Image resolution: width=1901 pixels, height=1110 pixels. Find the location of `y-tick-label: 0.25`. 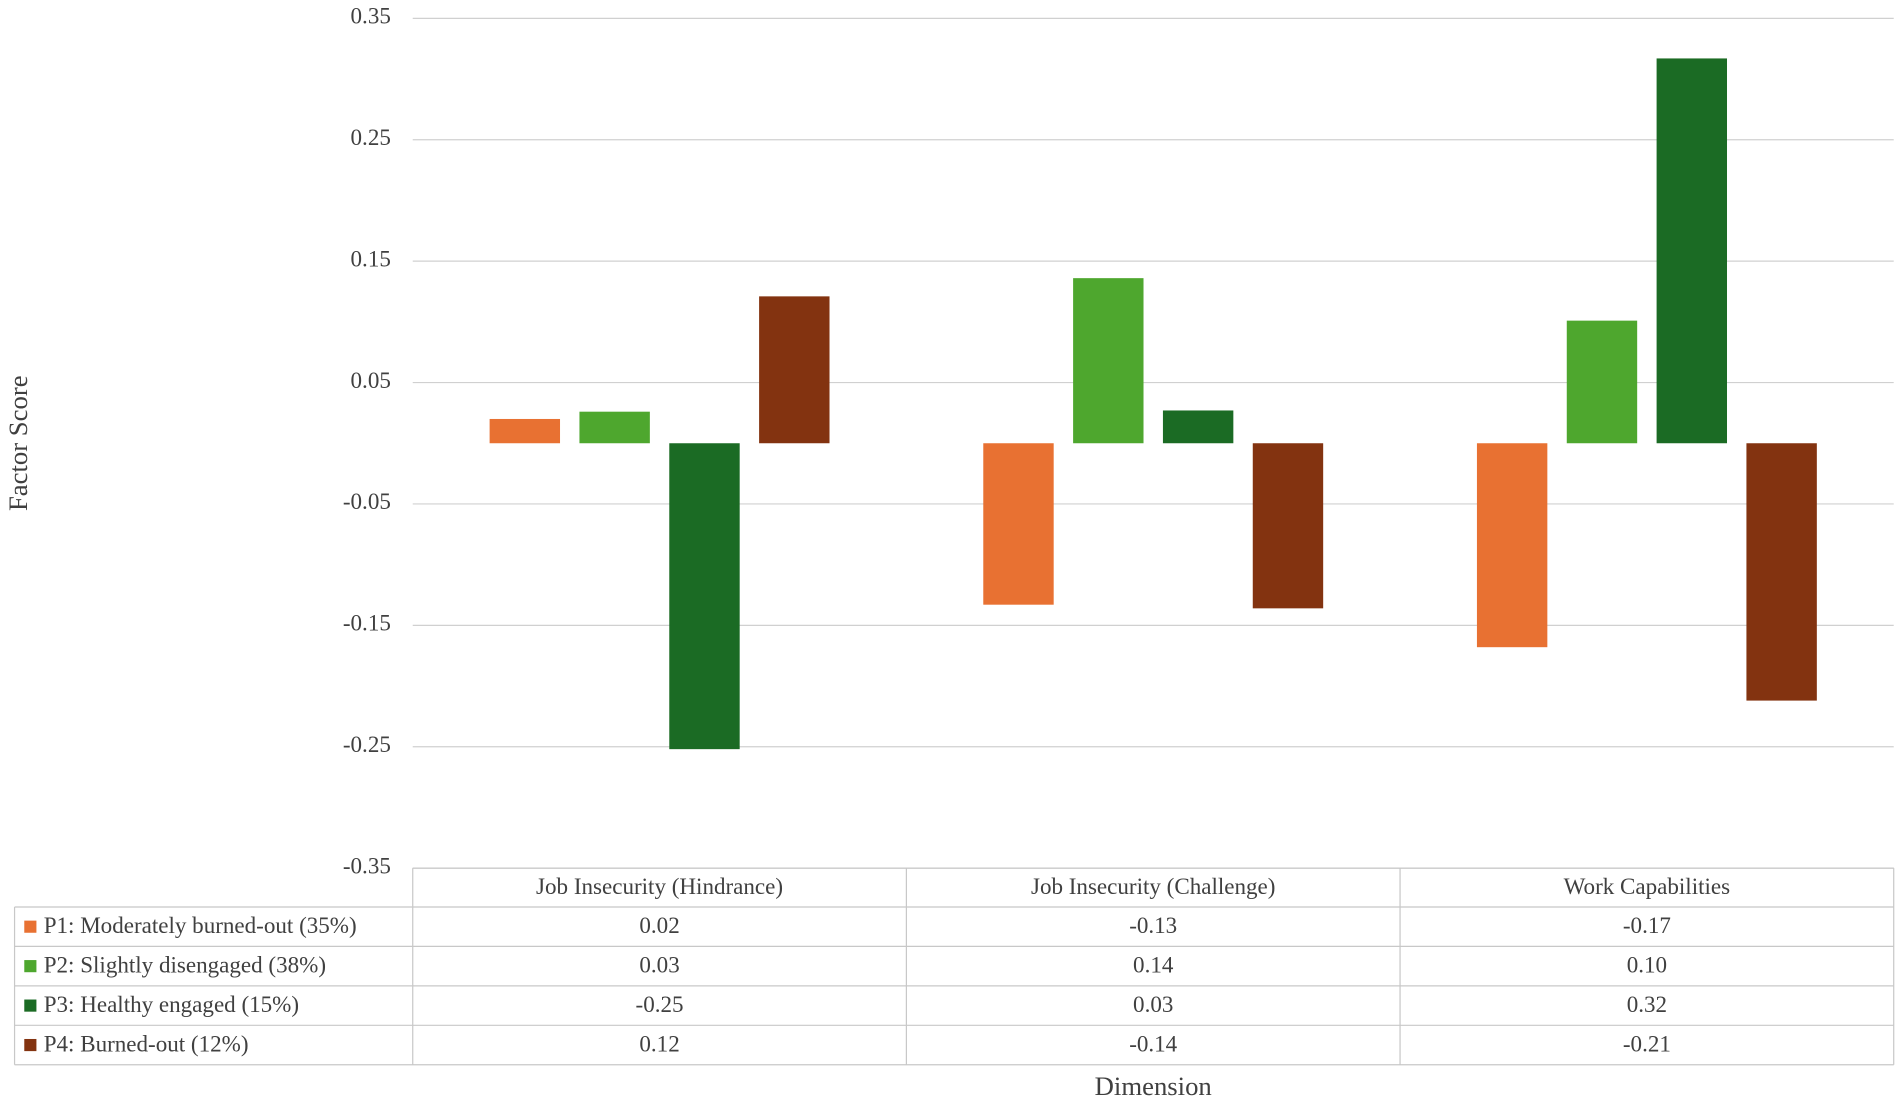

y-tick-label: 0.25 is located at coordinates (371, 137).